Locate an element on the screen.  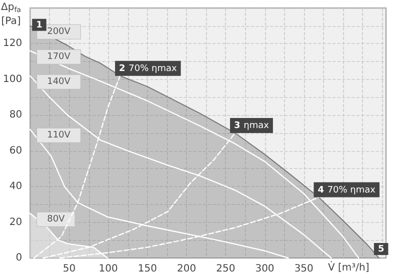
y-axis-title: Δp$_{fa}$ [Pa] is located at coordinates (11, 15).